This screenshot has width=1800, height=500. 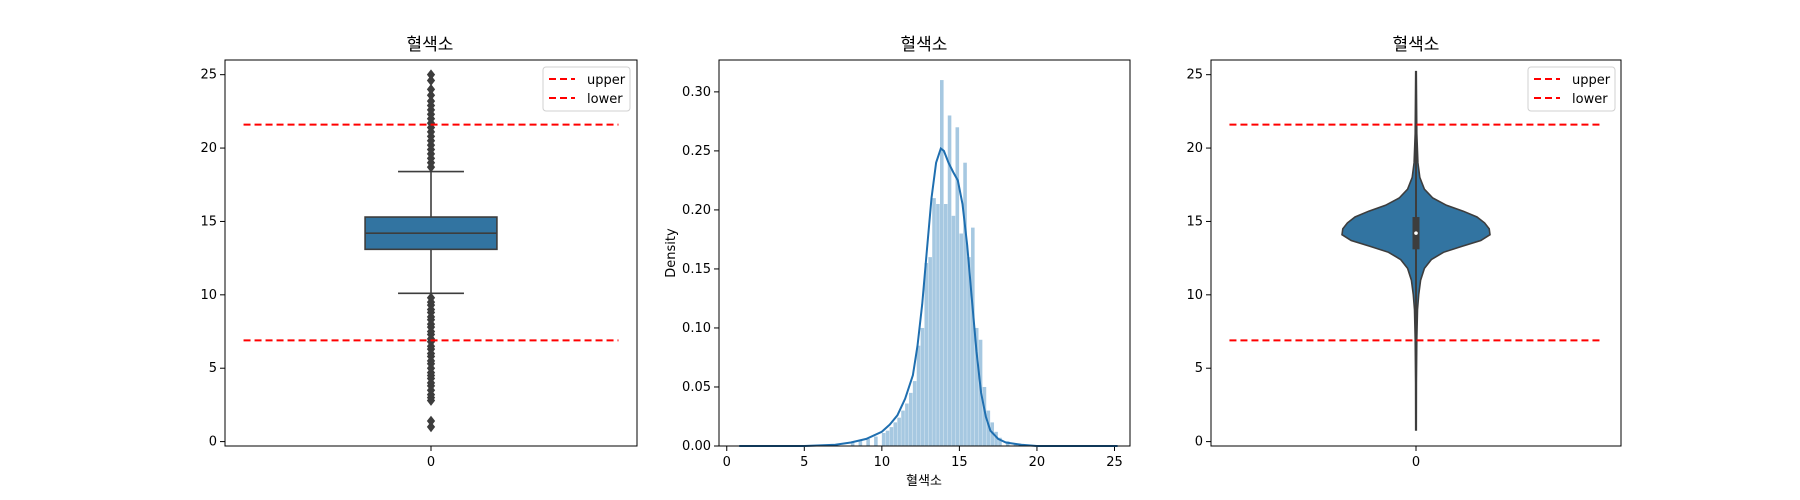 What do you see at coordinates (1114, 462) in the screenshot?
I see `histogram-x-tick-label: 25` at bounding box center [1114, 462].